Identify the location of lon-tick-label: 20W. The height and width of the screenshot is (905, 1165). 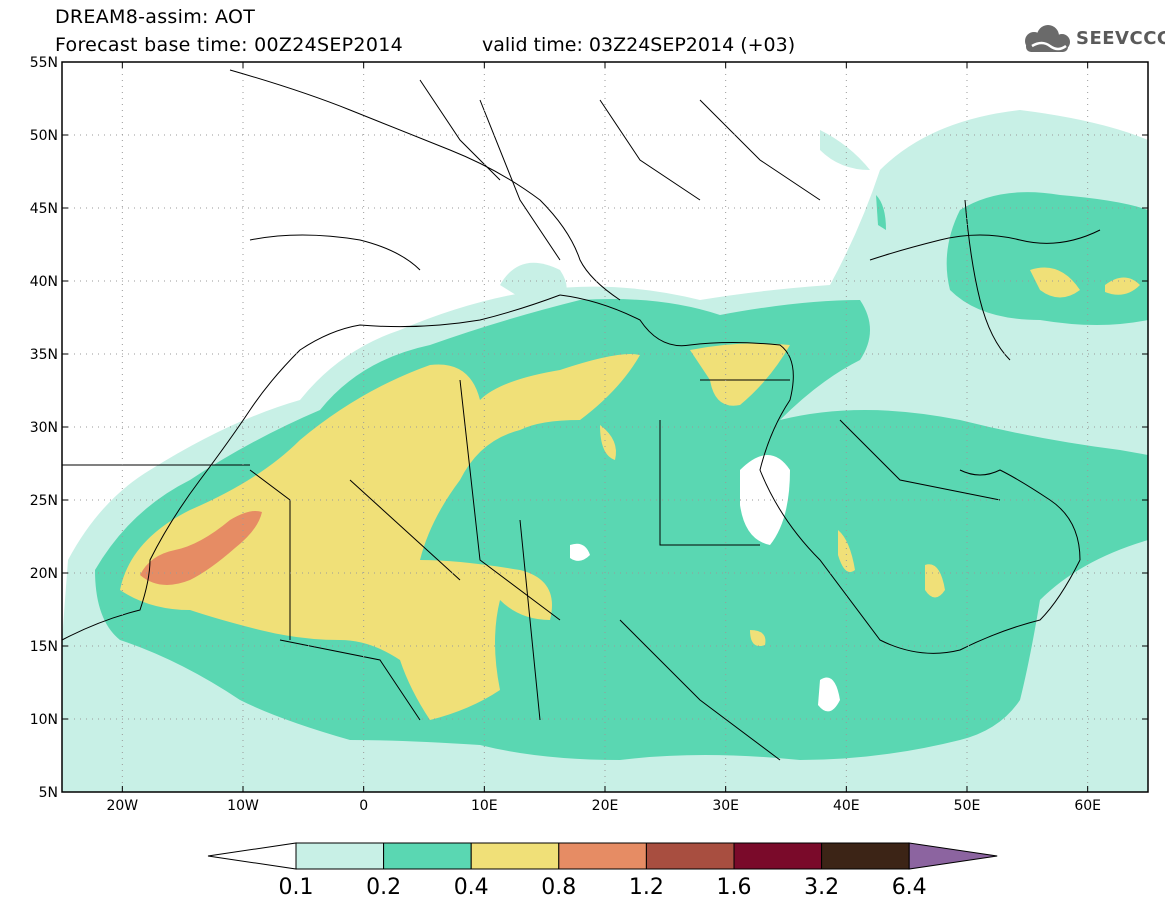
(122, 806).